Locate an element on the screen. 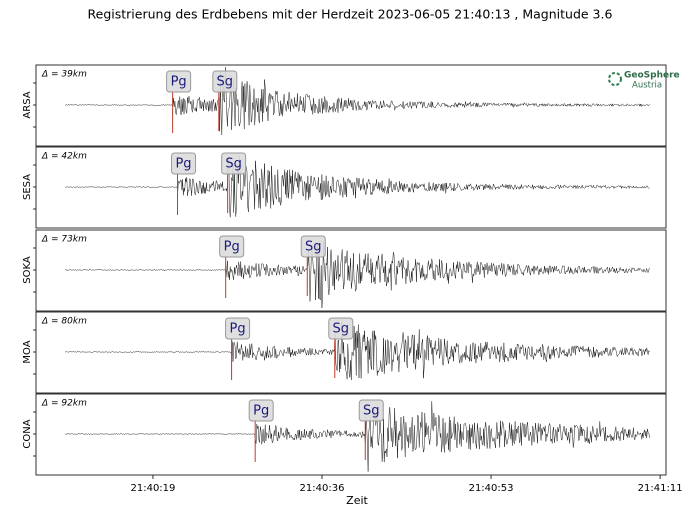 The image size is (700, 522). x-tick-label: 21:40:19 is located at coordinates (152, 488).